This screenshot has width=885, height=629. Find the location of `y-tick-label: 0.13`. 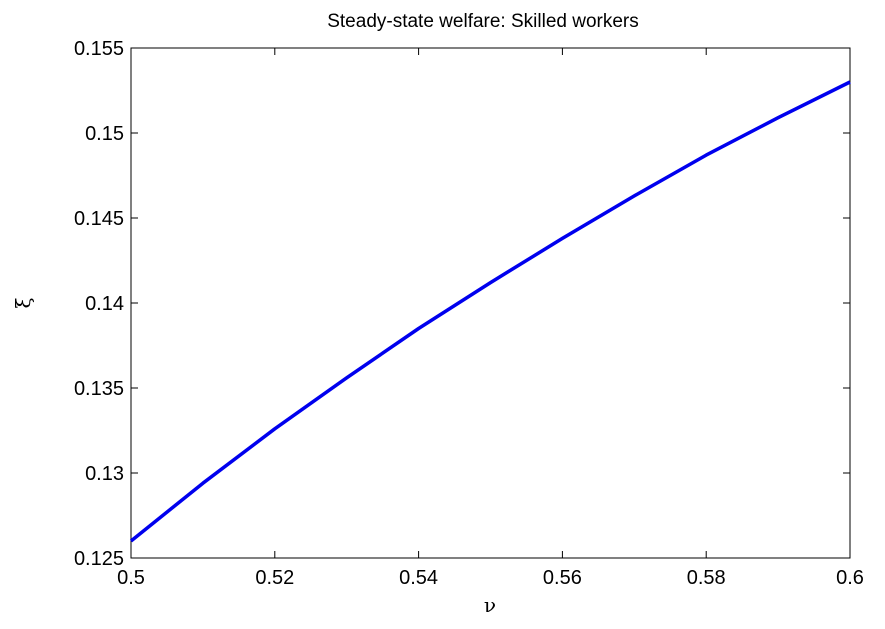

y-tick-label: 0.13 is located at coordinates (104, 474).